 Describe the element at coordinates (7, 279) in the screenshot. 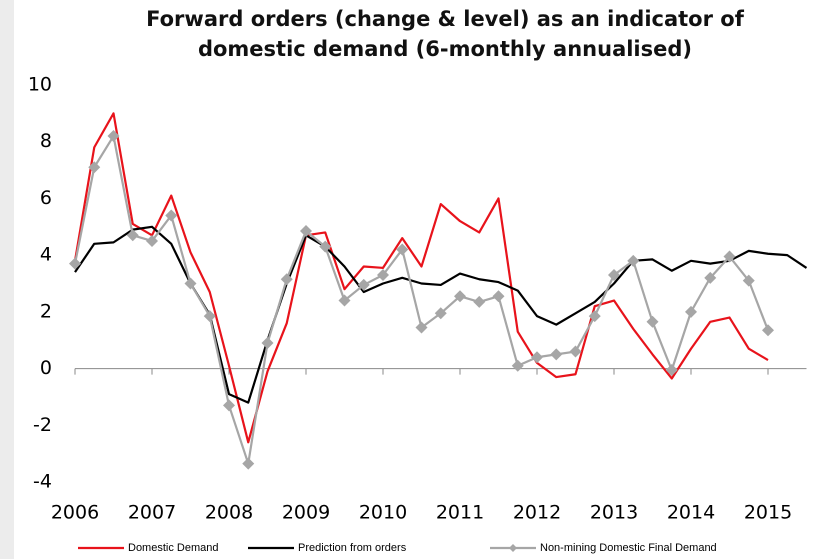

I see `side-strip` at that location.